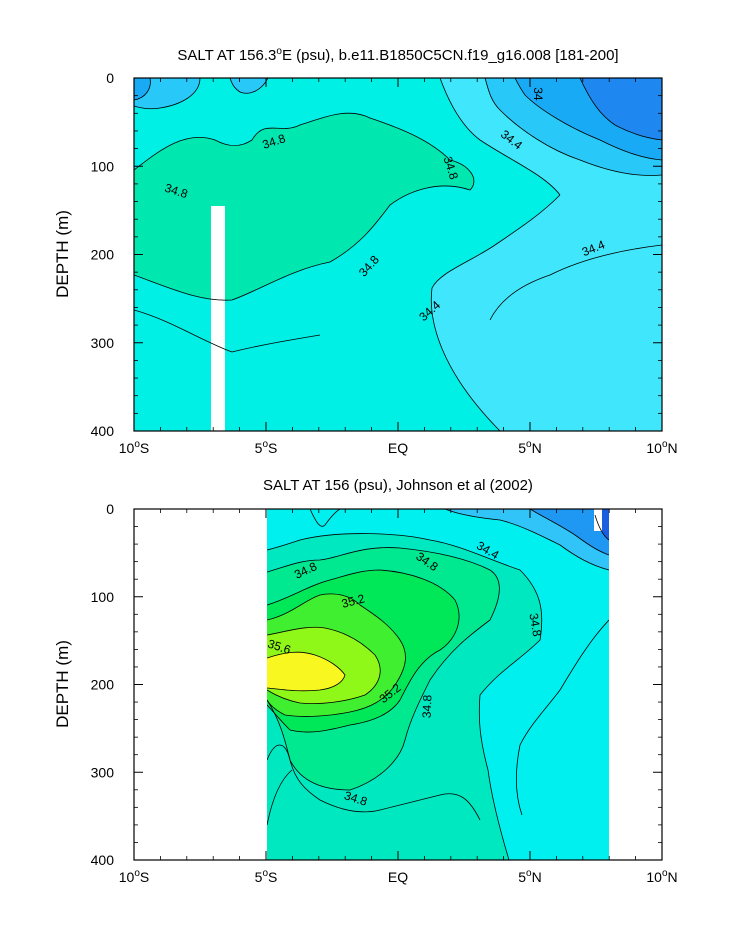 The image size is (733, 945). I want to click on missing-data-column, so click(218, 318).